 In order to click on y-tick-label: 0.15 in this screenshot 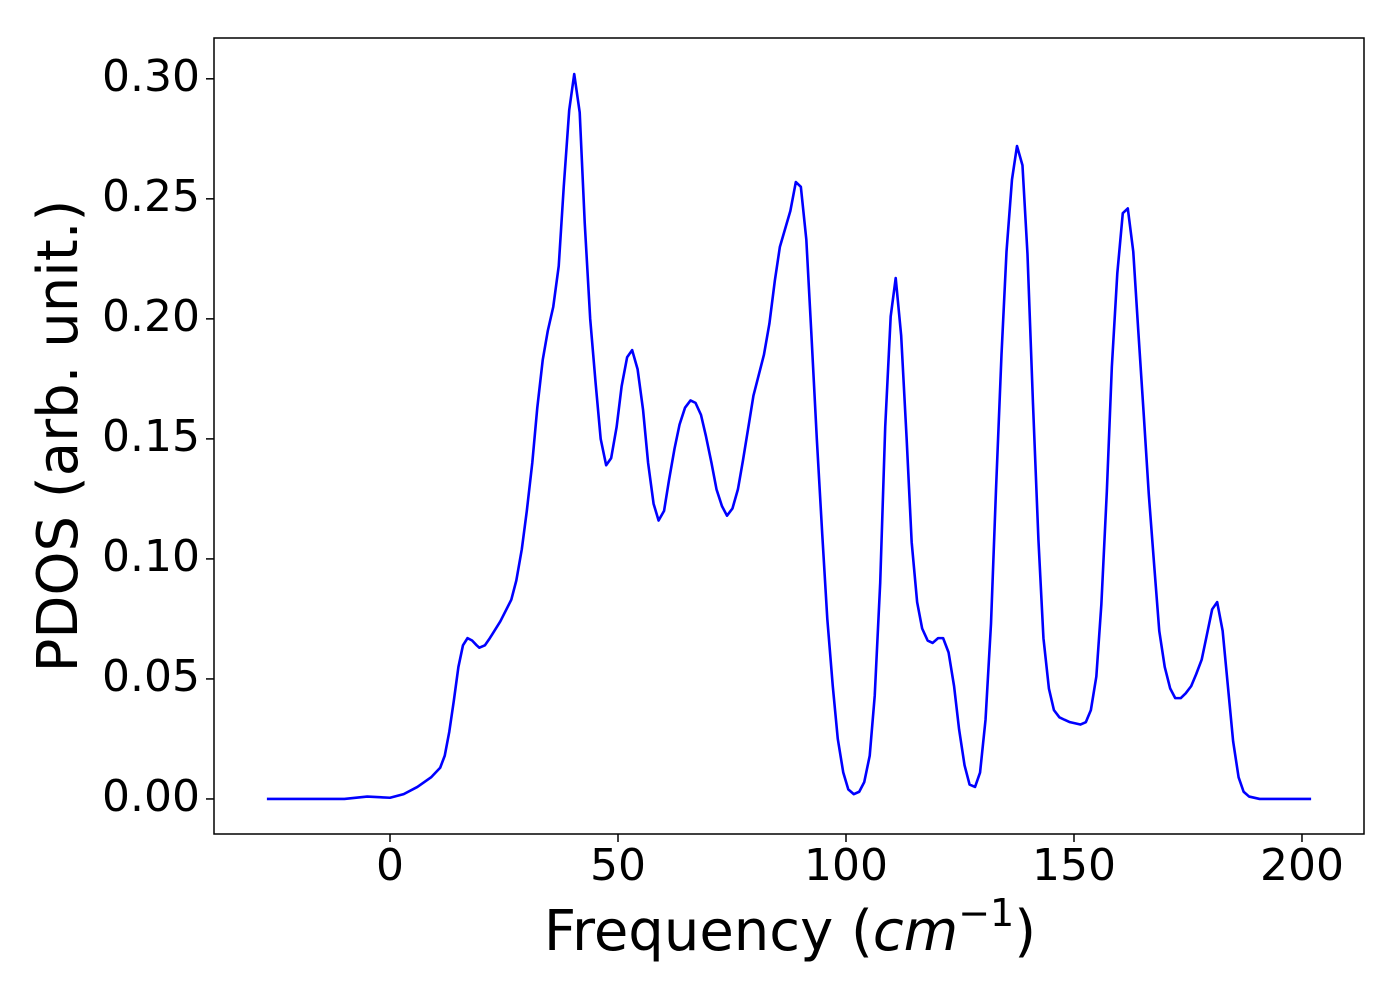, I will do `click(151, 436)`.